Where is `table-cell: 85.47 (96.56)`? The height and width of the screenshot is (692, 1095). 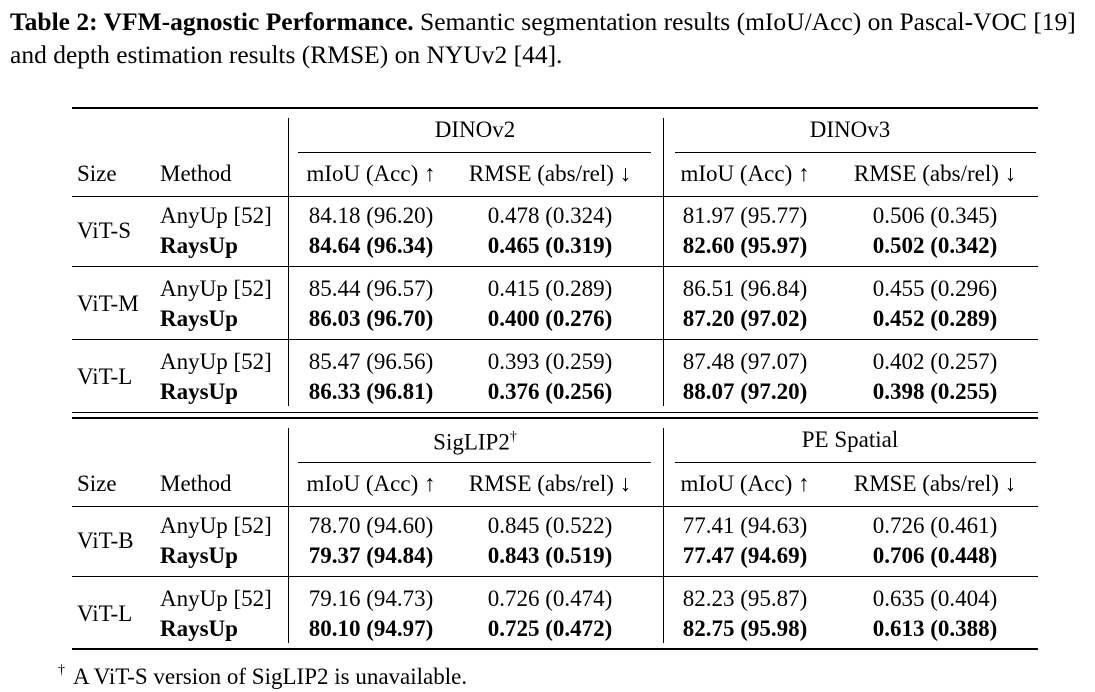
table-cell: 85.47 (96.56) is located at coordinates (371, 361).